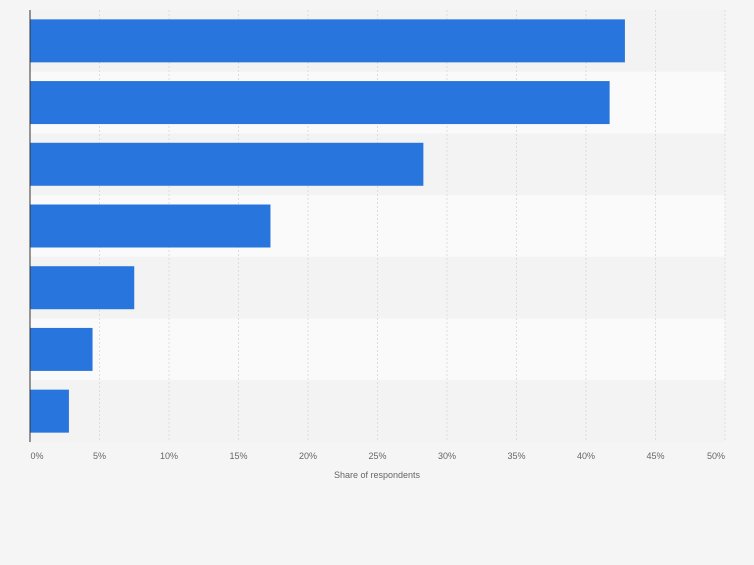 Image resolution: width=754 pixels, height=565 pixels. Describe the element at coordinates (655, 456) in the screenshot. I see `x-tick-label-45: 45%` at that location.